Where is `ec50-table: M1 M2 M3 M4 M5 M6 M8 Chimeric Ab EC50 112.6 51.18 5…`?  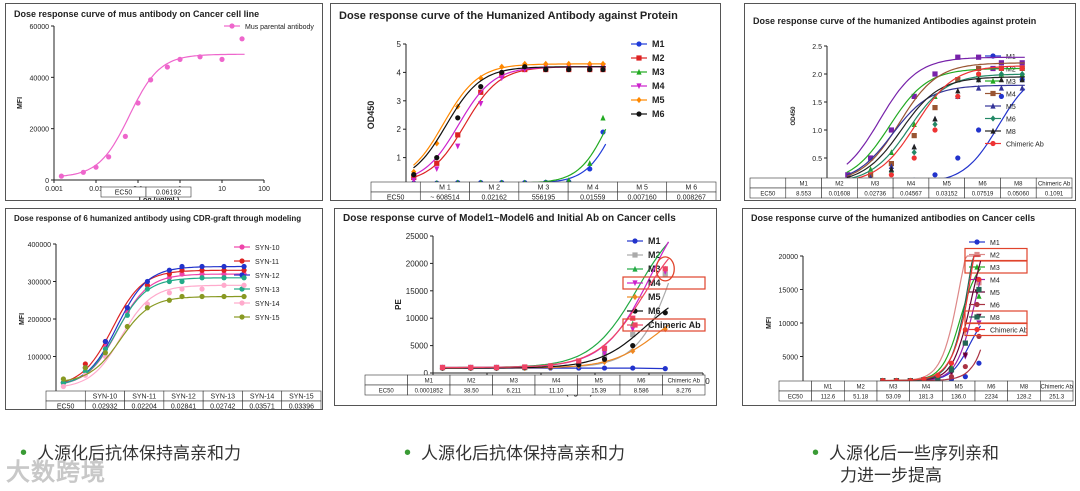 ec50-table: M1 M2 M3 M4 M5 M6 M8 Chimeric Ab EC50 112.6 51.18 5… is located at coordinates (926, 391).